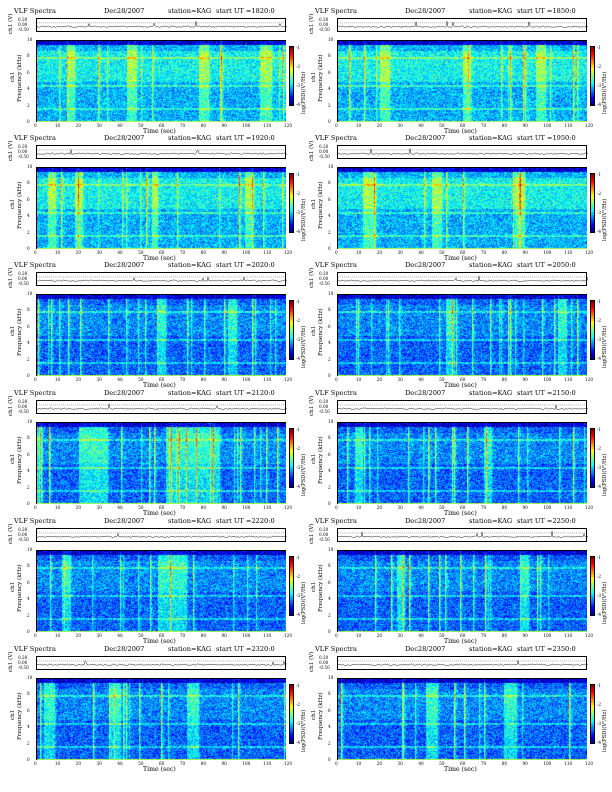 Image resolution: width=612 pixels, height=792 pixels. Describe the element at coordinates (568, 763) in the screenshot. I see `time-tick-label: 110` at that location.